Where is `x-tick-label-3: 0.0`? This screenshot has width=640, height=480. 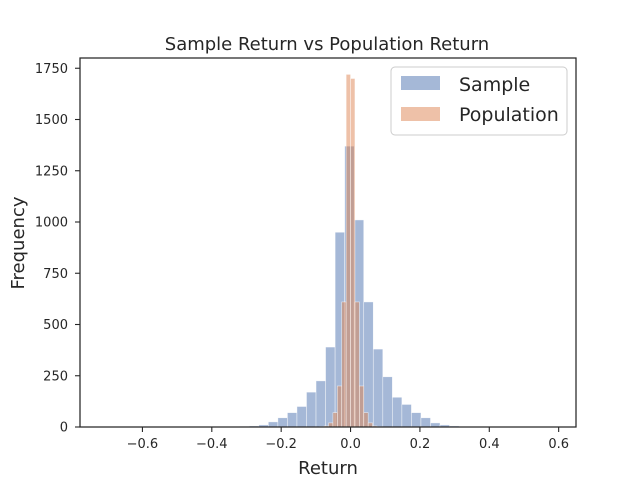
x-tick-label-3: 0.0 is located at coordinates (350, 444).